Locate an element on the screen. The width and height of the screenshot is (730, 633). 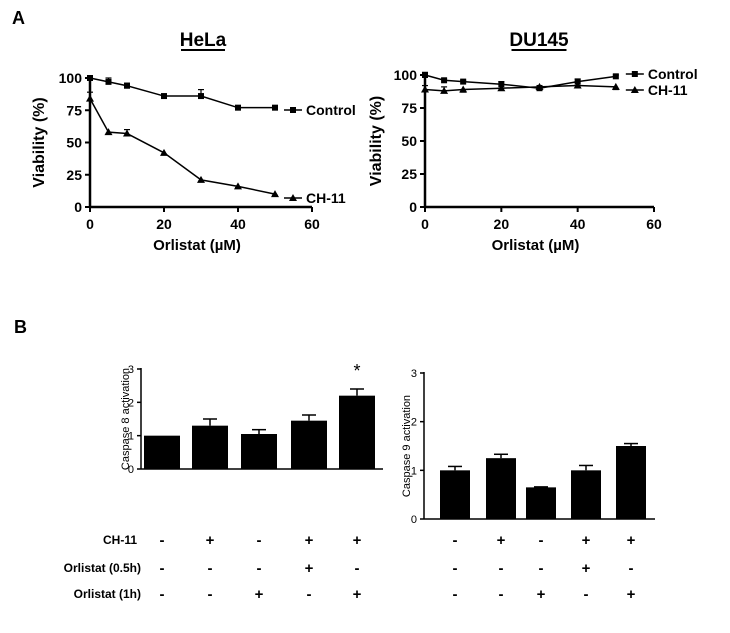
y-axis-label: Caspase 8 activation is located at coordinates (126, 419).